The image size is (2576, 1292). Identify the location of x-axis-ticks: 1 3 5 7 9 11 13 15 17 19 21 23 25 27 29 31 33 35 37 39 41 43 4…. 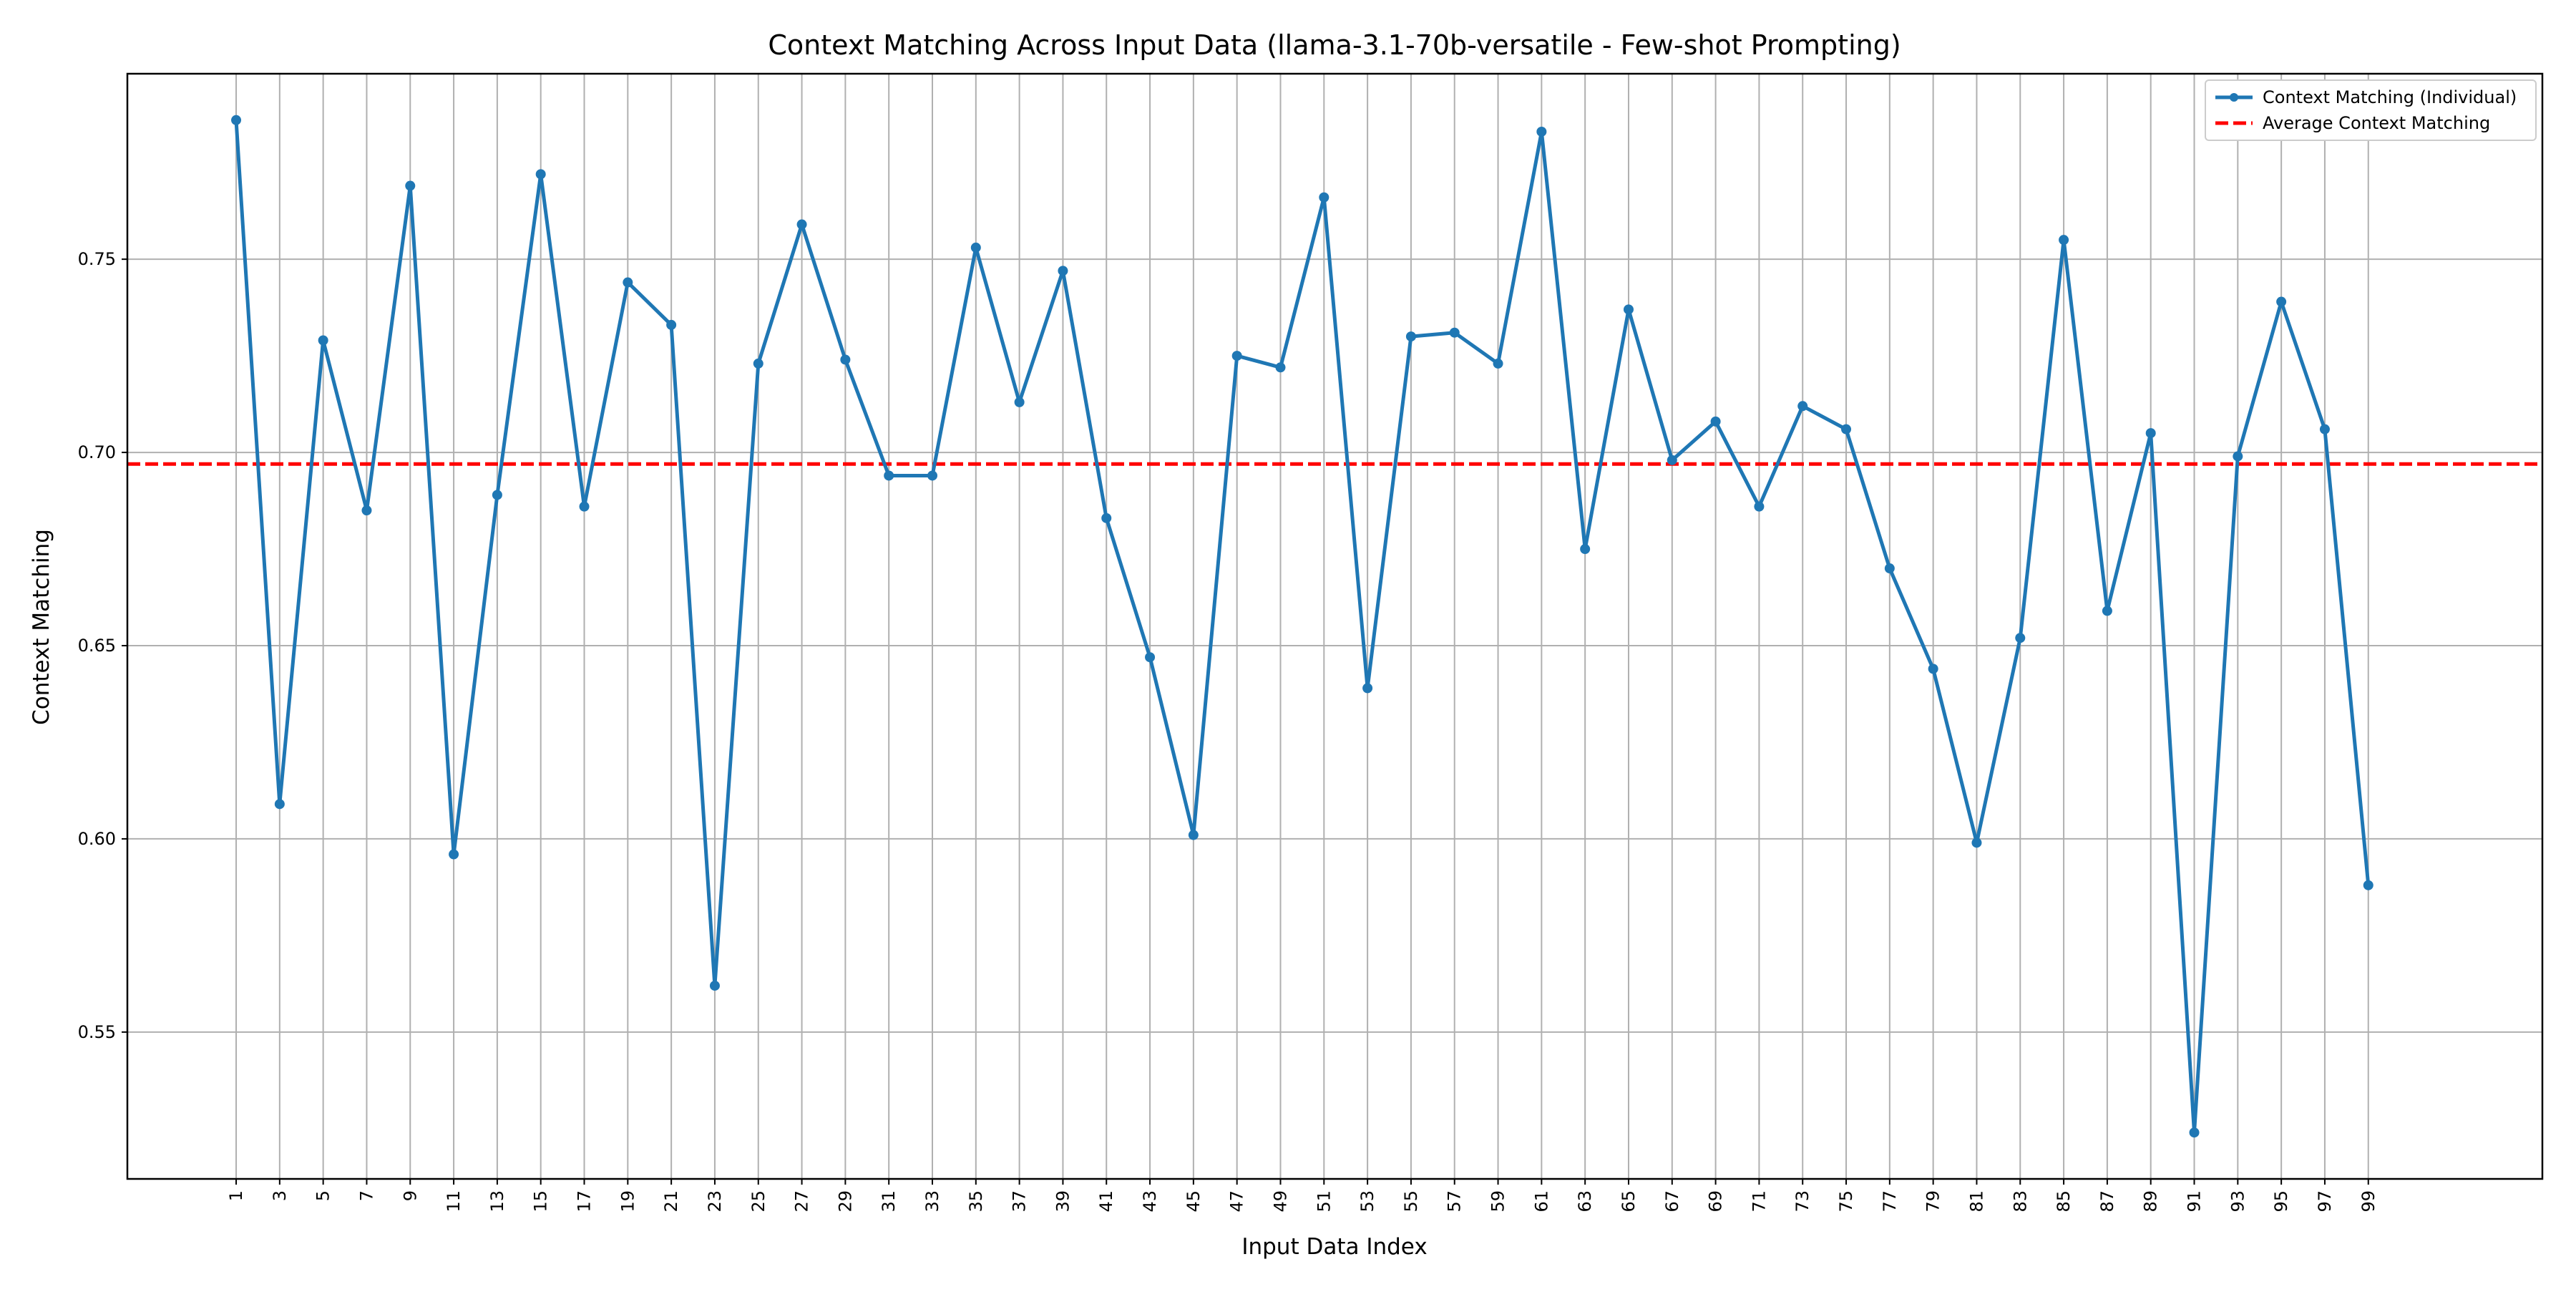
(1302, 1196).